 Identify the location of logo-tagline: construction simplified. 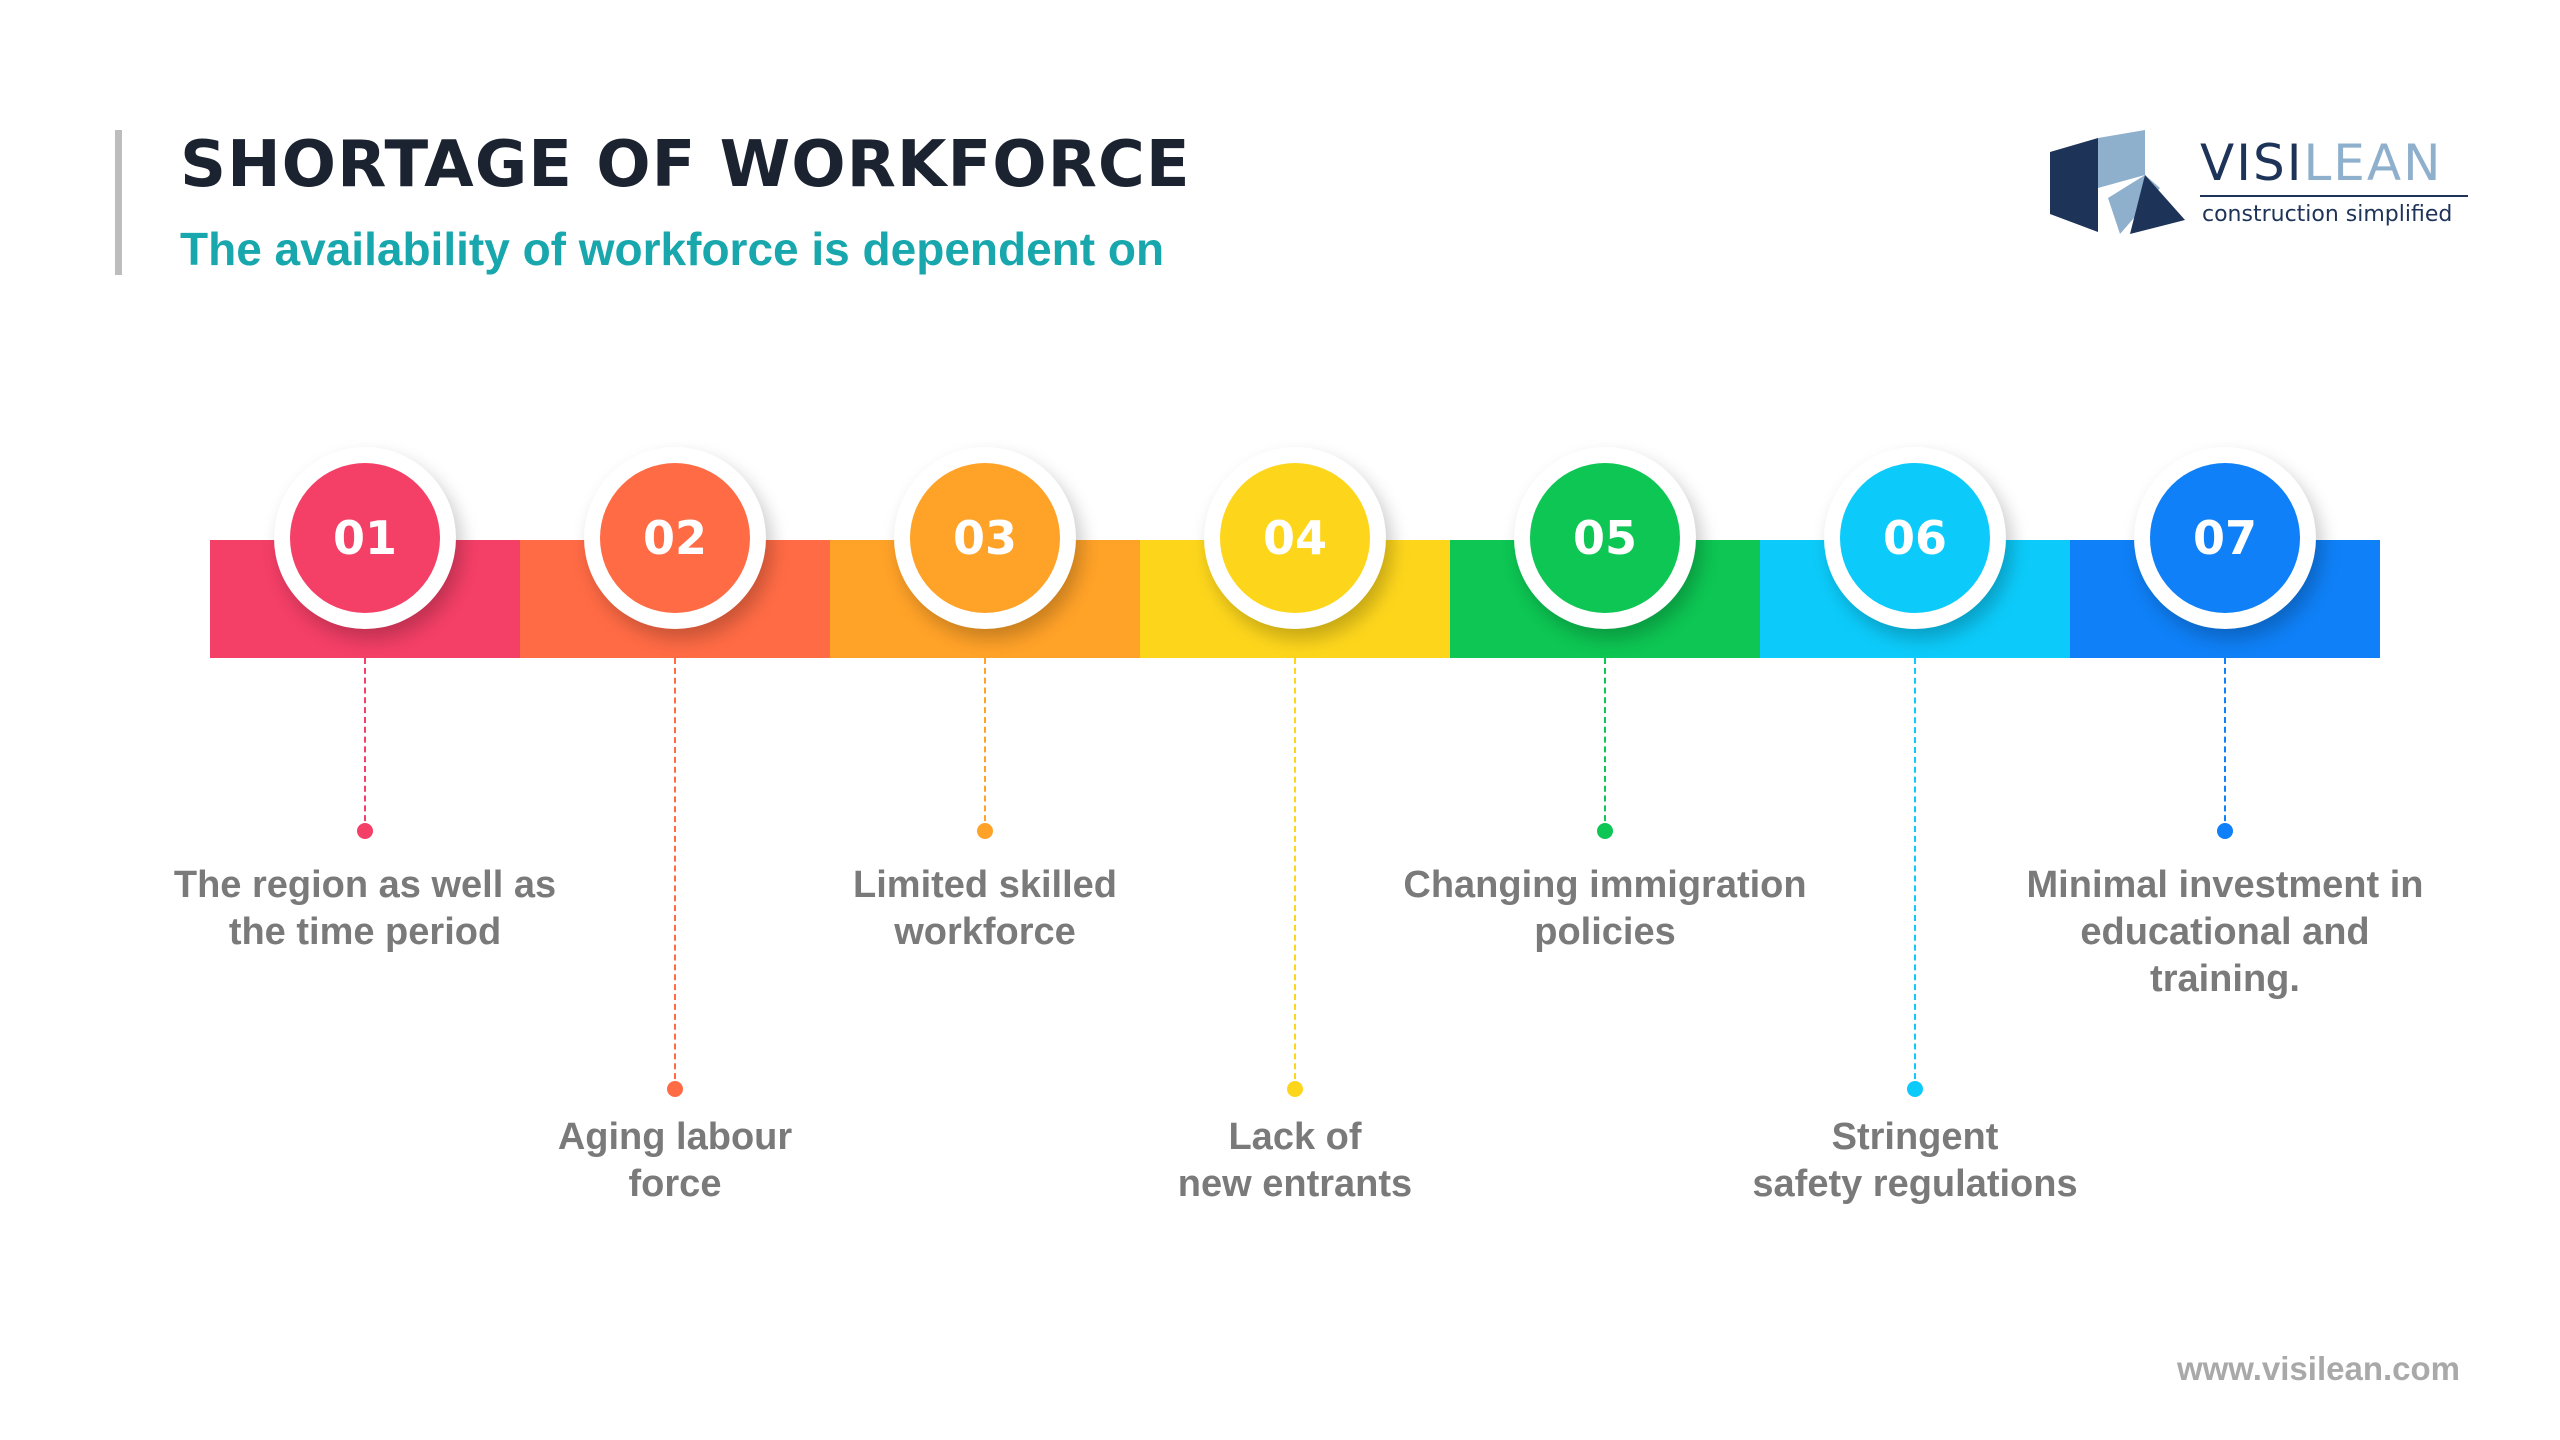
(2327, 214).